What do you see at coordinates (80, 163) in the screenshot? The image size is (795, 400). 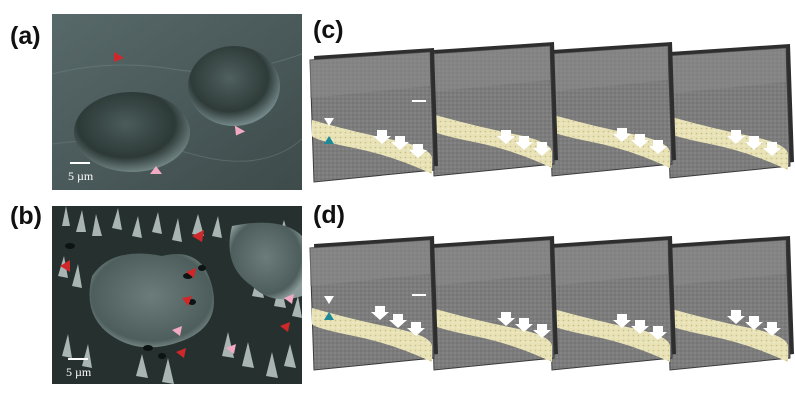 I see `scale-bar-a` at bounding box center [80, 163].